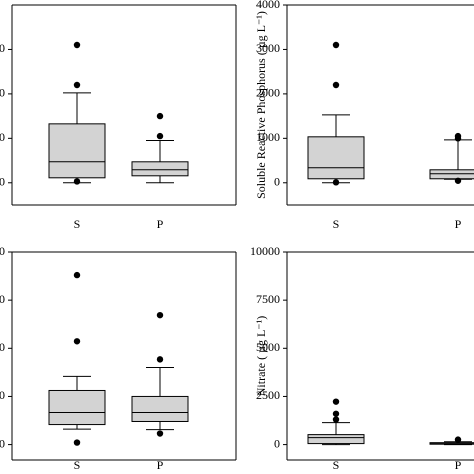 The image size is (474, 474). I want to click on y-tick-label: 4000, so click(268, 5).